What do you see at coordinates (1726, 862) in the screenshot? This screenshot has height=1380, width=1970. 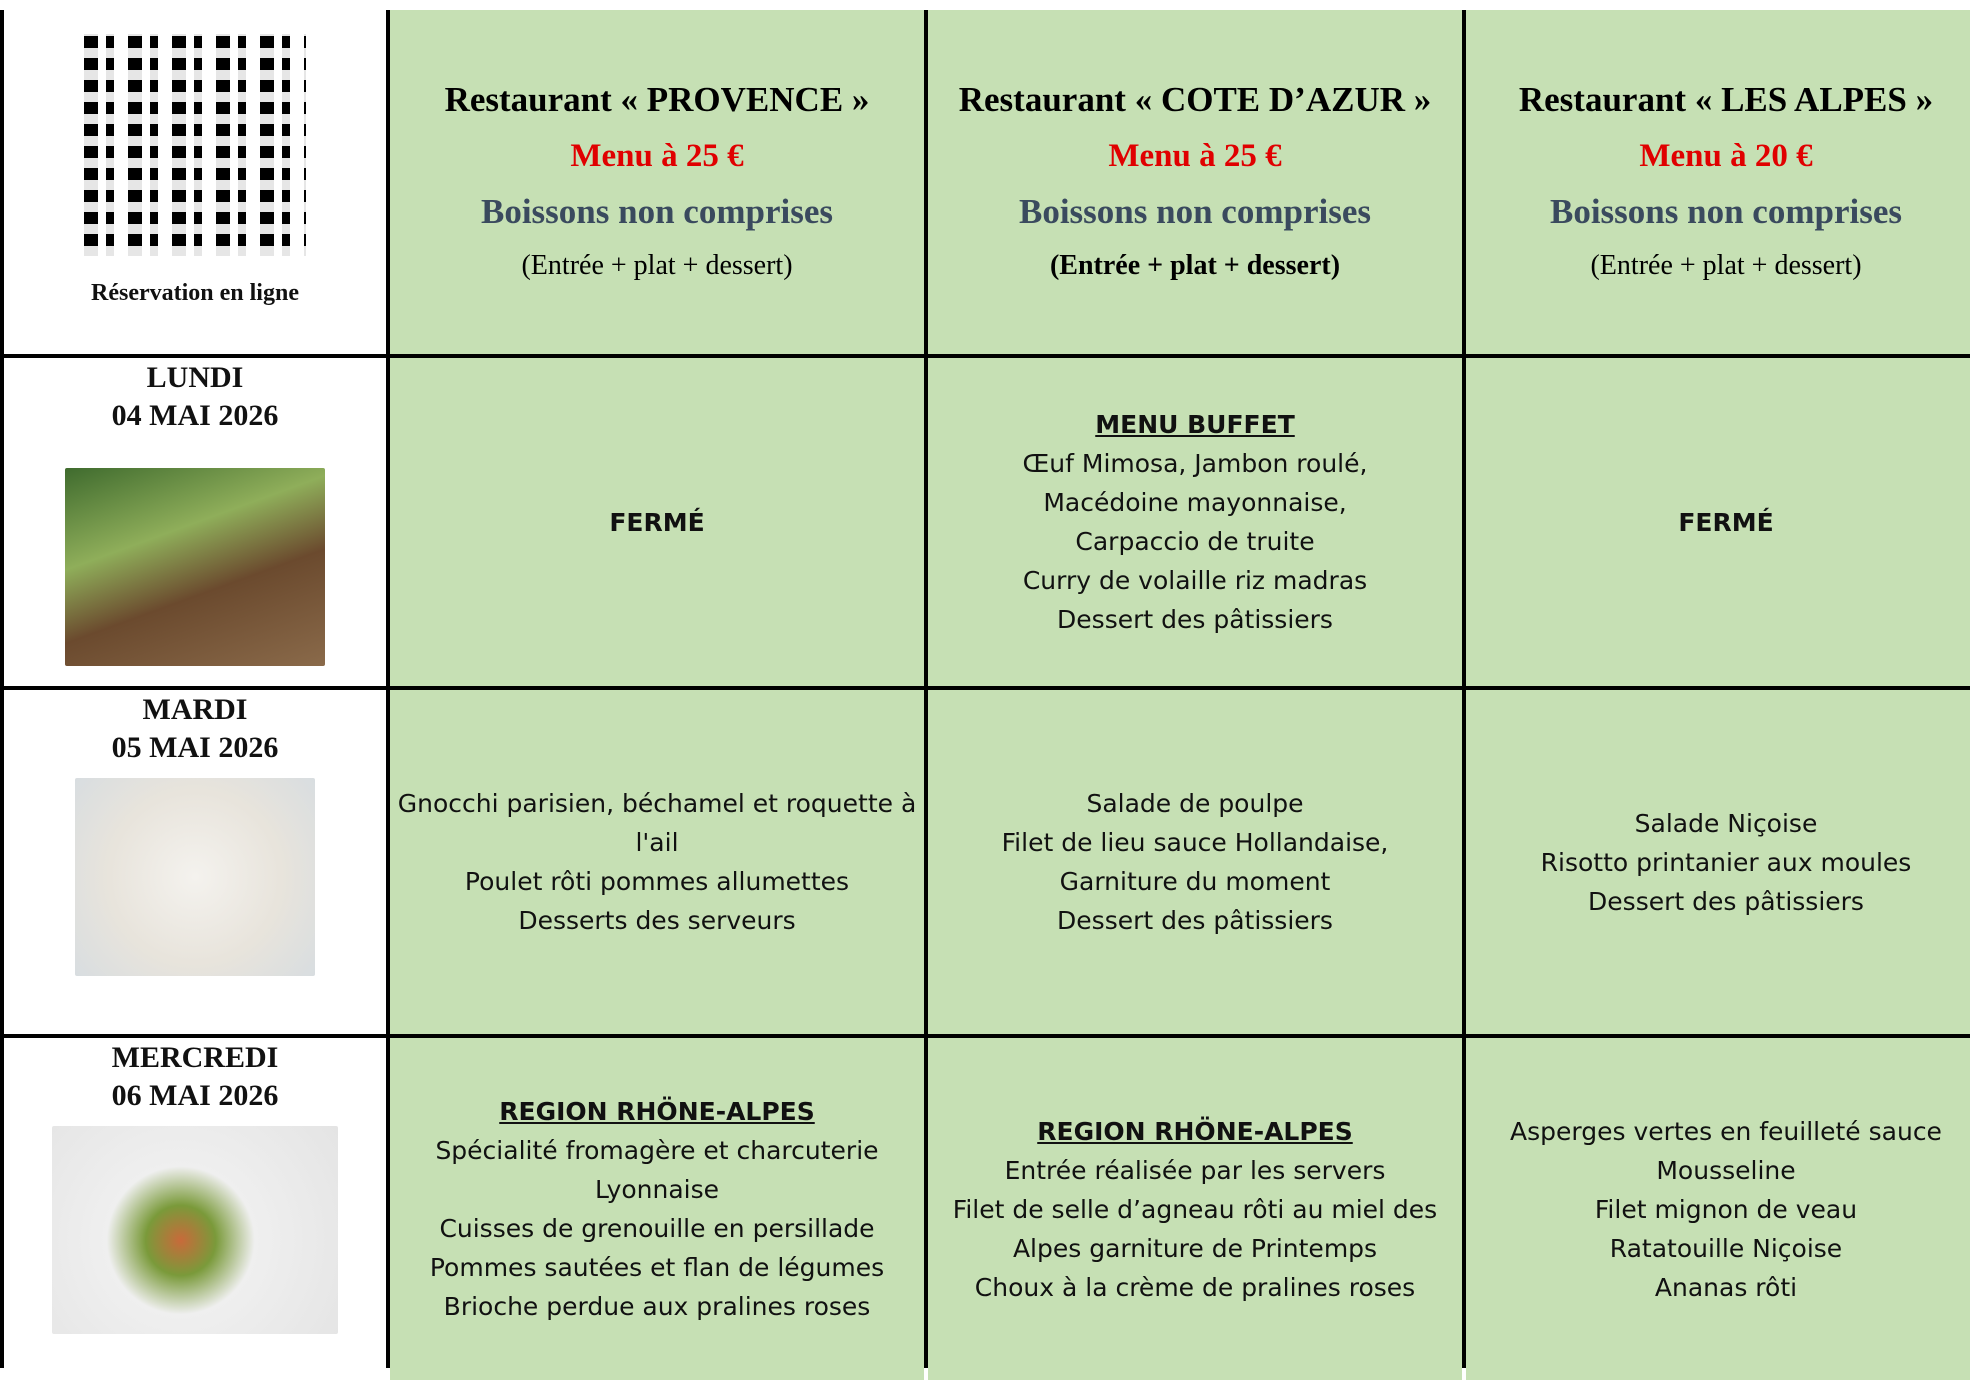 I see `menu-line: Risotto printanier aux moules` at bounding box center [1726, 862].